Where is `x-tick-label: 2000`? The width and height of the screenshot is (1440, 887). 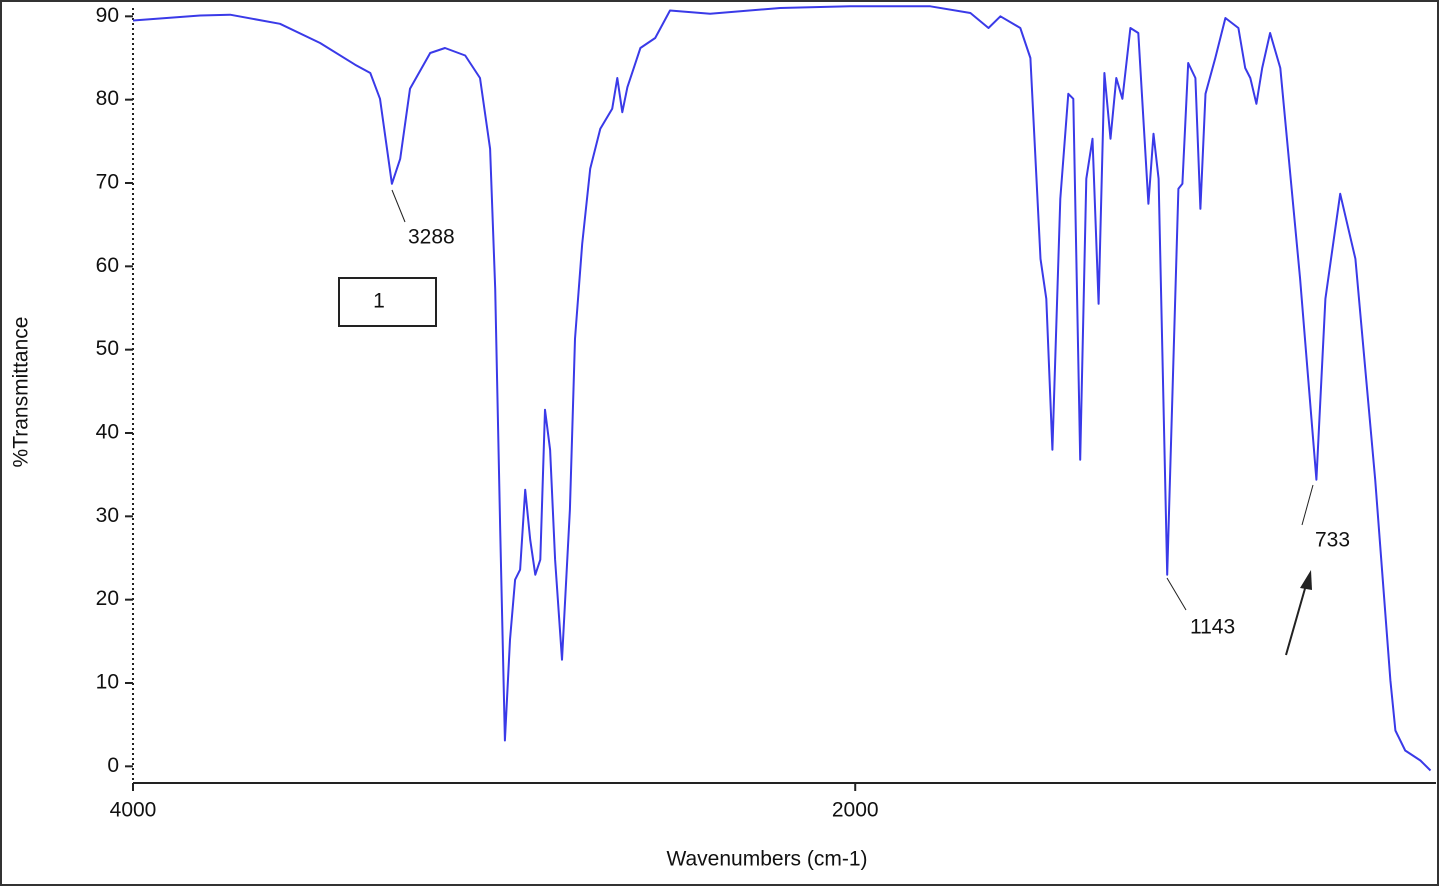
x-tick-label: 2000 is located at coordinates (855, 810).